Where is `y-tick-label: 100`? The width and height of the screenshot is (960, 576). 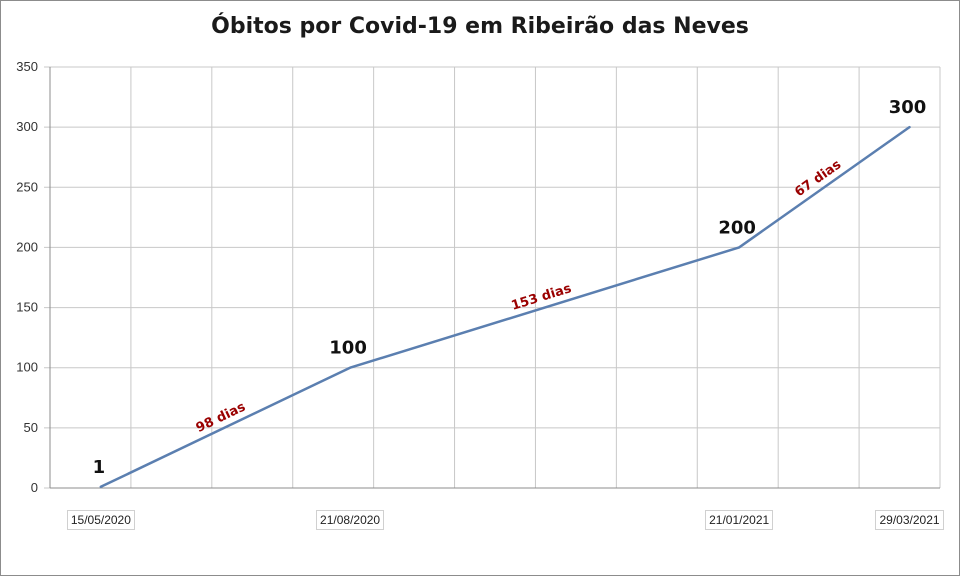
y-tick-label: 100 is located at coordinates (27, 367).